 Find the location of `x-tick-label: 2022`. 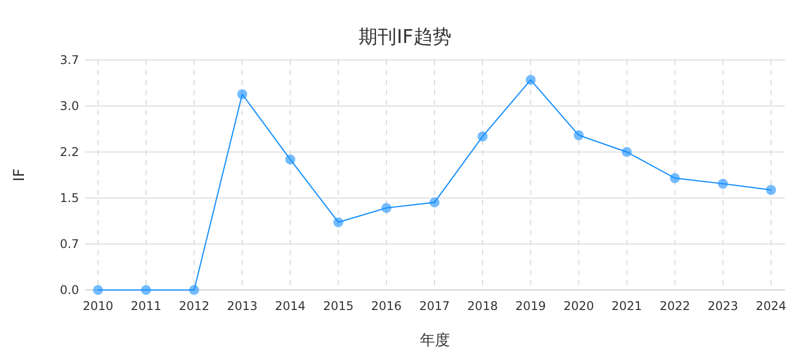

x-tick-label: 2022 is located at coordinates (675, 306).